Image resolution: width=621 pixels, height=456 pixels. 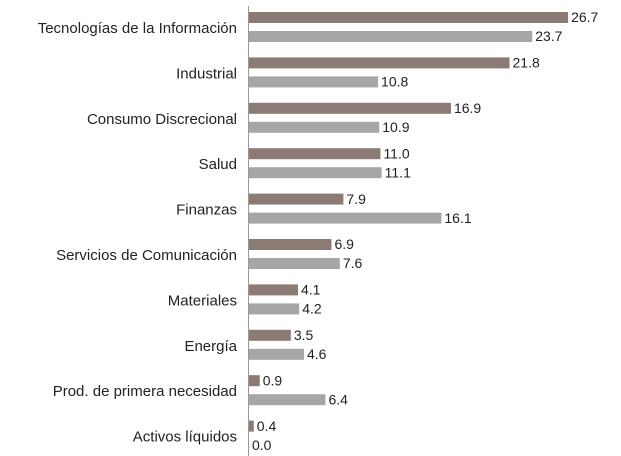 What do you see at coordinates (584, 17) in the screenshot?
I see `value-label: 26.7` at bounding box center [584, 17].